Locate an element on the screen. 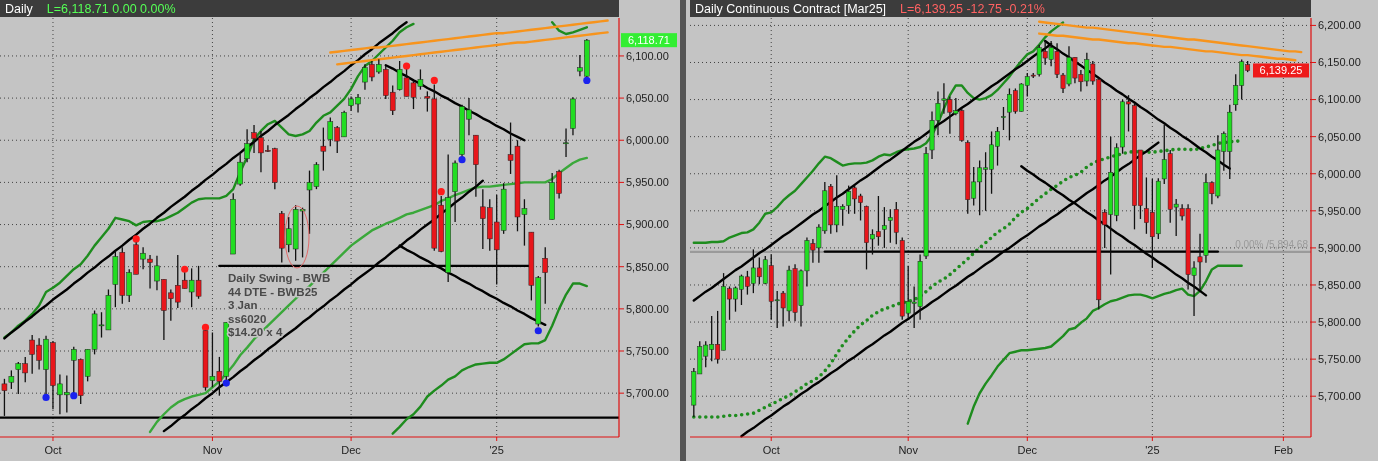 The image size is (1378, 461). chart-title: Daily Continuous Contract [Mar25] is located at coordinates (791, 9).